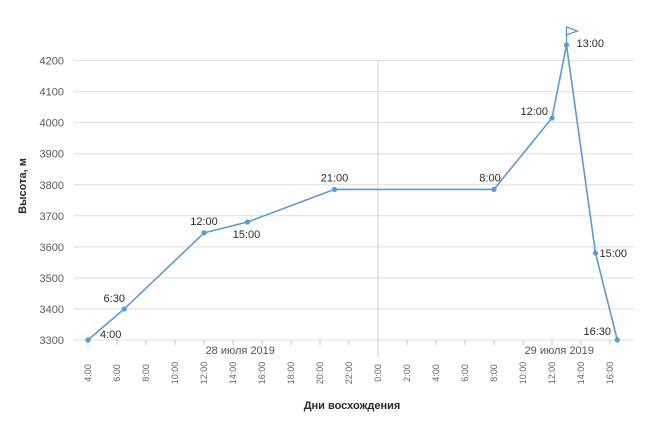  What do you see at coordinates (52, 341) in the screenshot?
I see `y-tick-label: 3300` at bounding box center [52, 341].